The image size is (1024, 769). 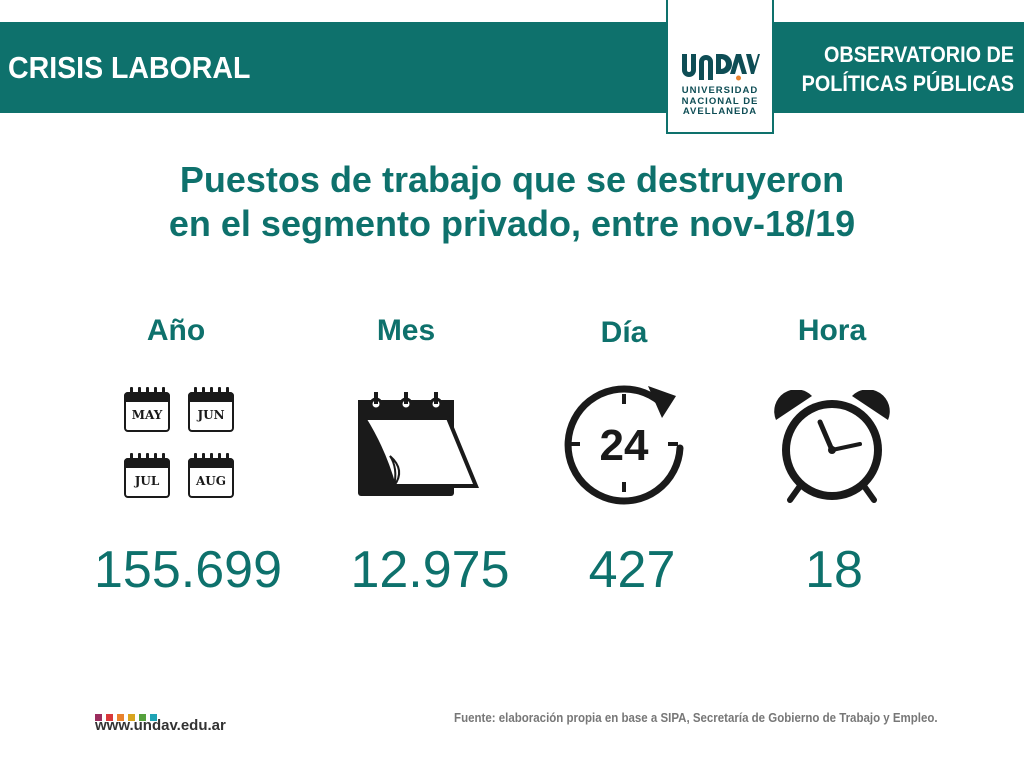 I want to click on month-jun: JUN, so click(x=211, y=415).